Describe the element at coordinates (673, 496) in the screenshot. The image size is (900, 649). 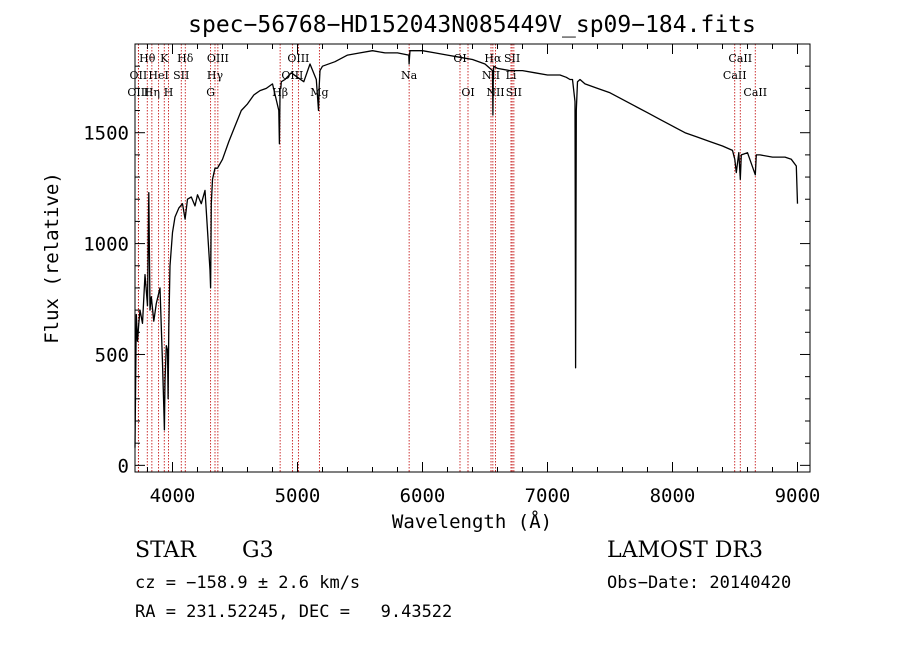
I see `x-tick-label: 8000` at that location.